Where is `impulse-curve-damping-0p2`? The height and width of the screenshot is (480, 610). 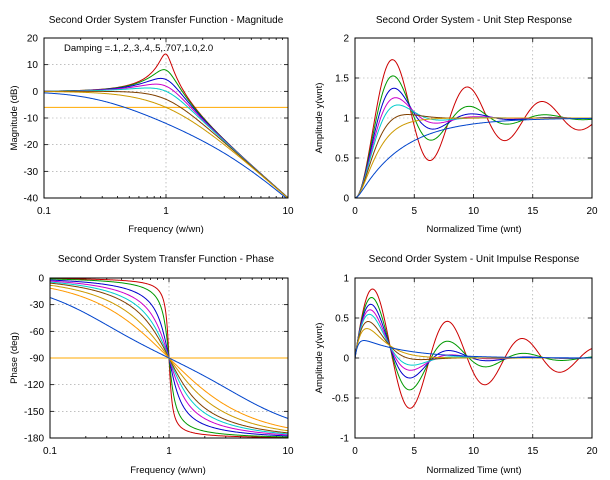 impulse-curve-damping-0p2 is located at coordinates (473, 344).